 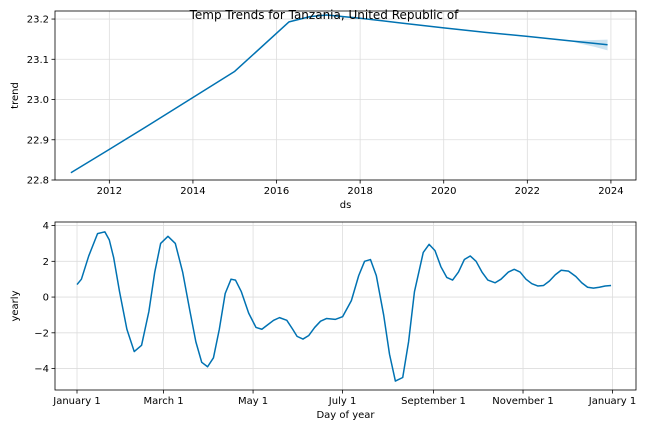 What do you see at coordinates (109, 191) in the screenshot?
I see `x-tick-label: 2012` at bounding box center [109, 191].